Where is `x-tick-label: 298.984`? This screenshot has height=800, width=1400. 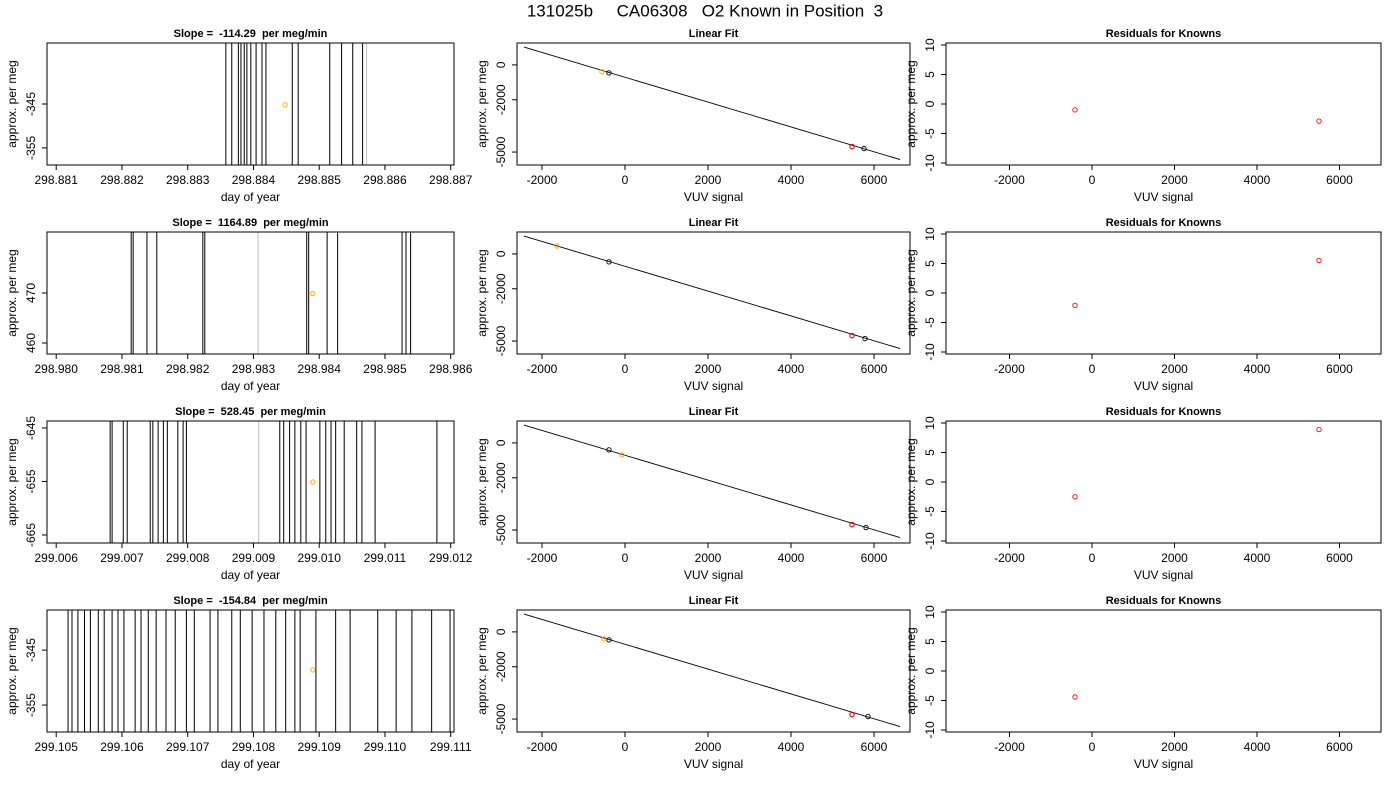
x-tick-label: 298.984 is located at coordinates (320, 369).